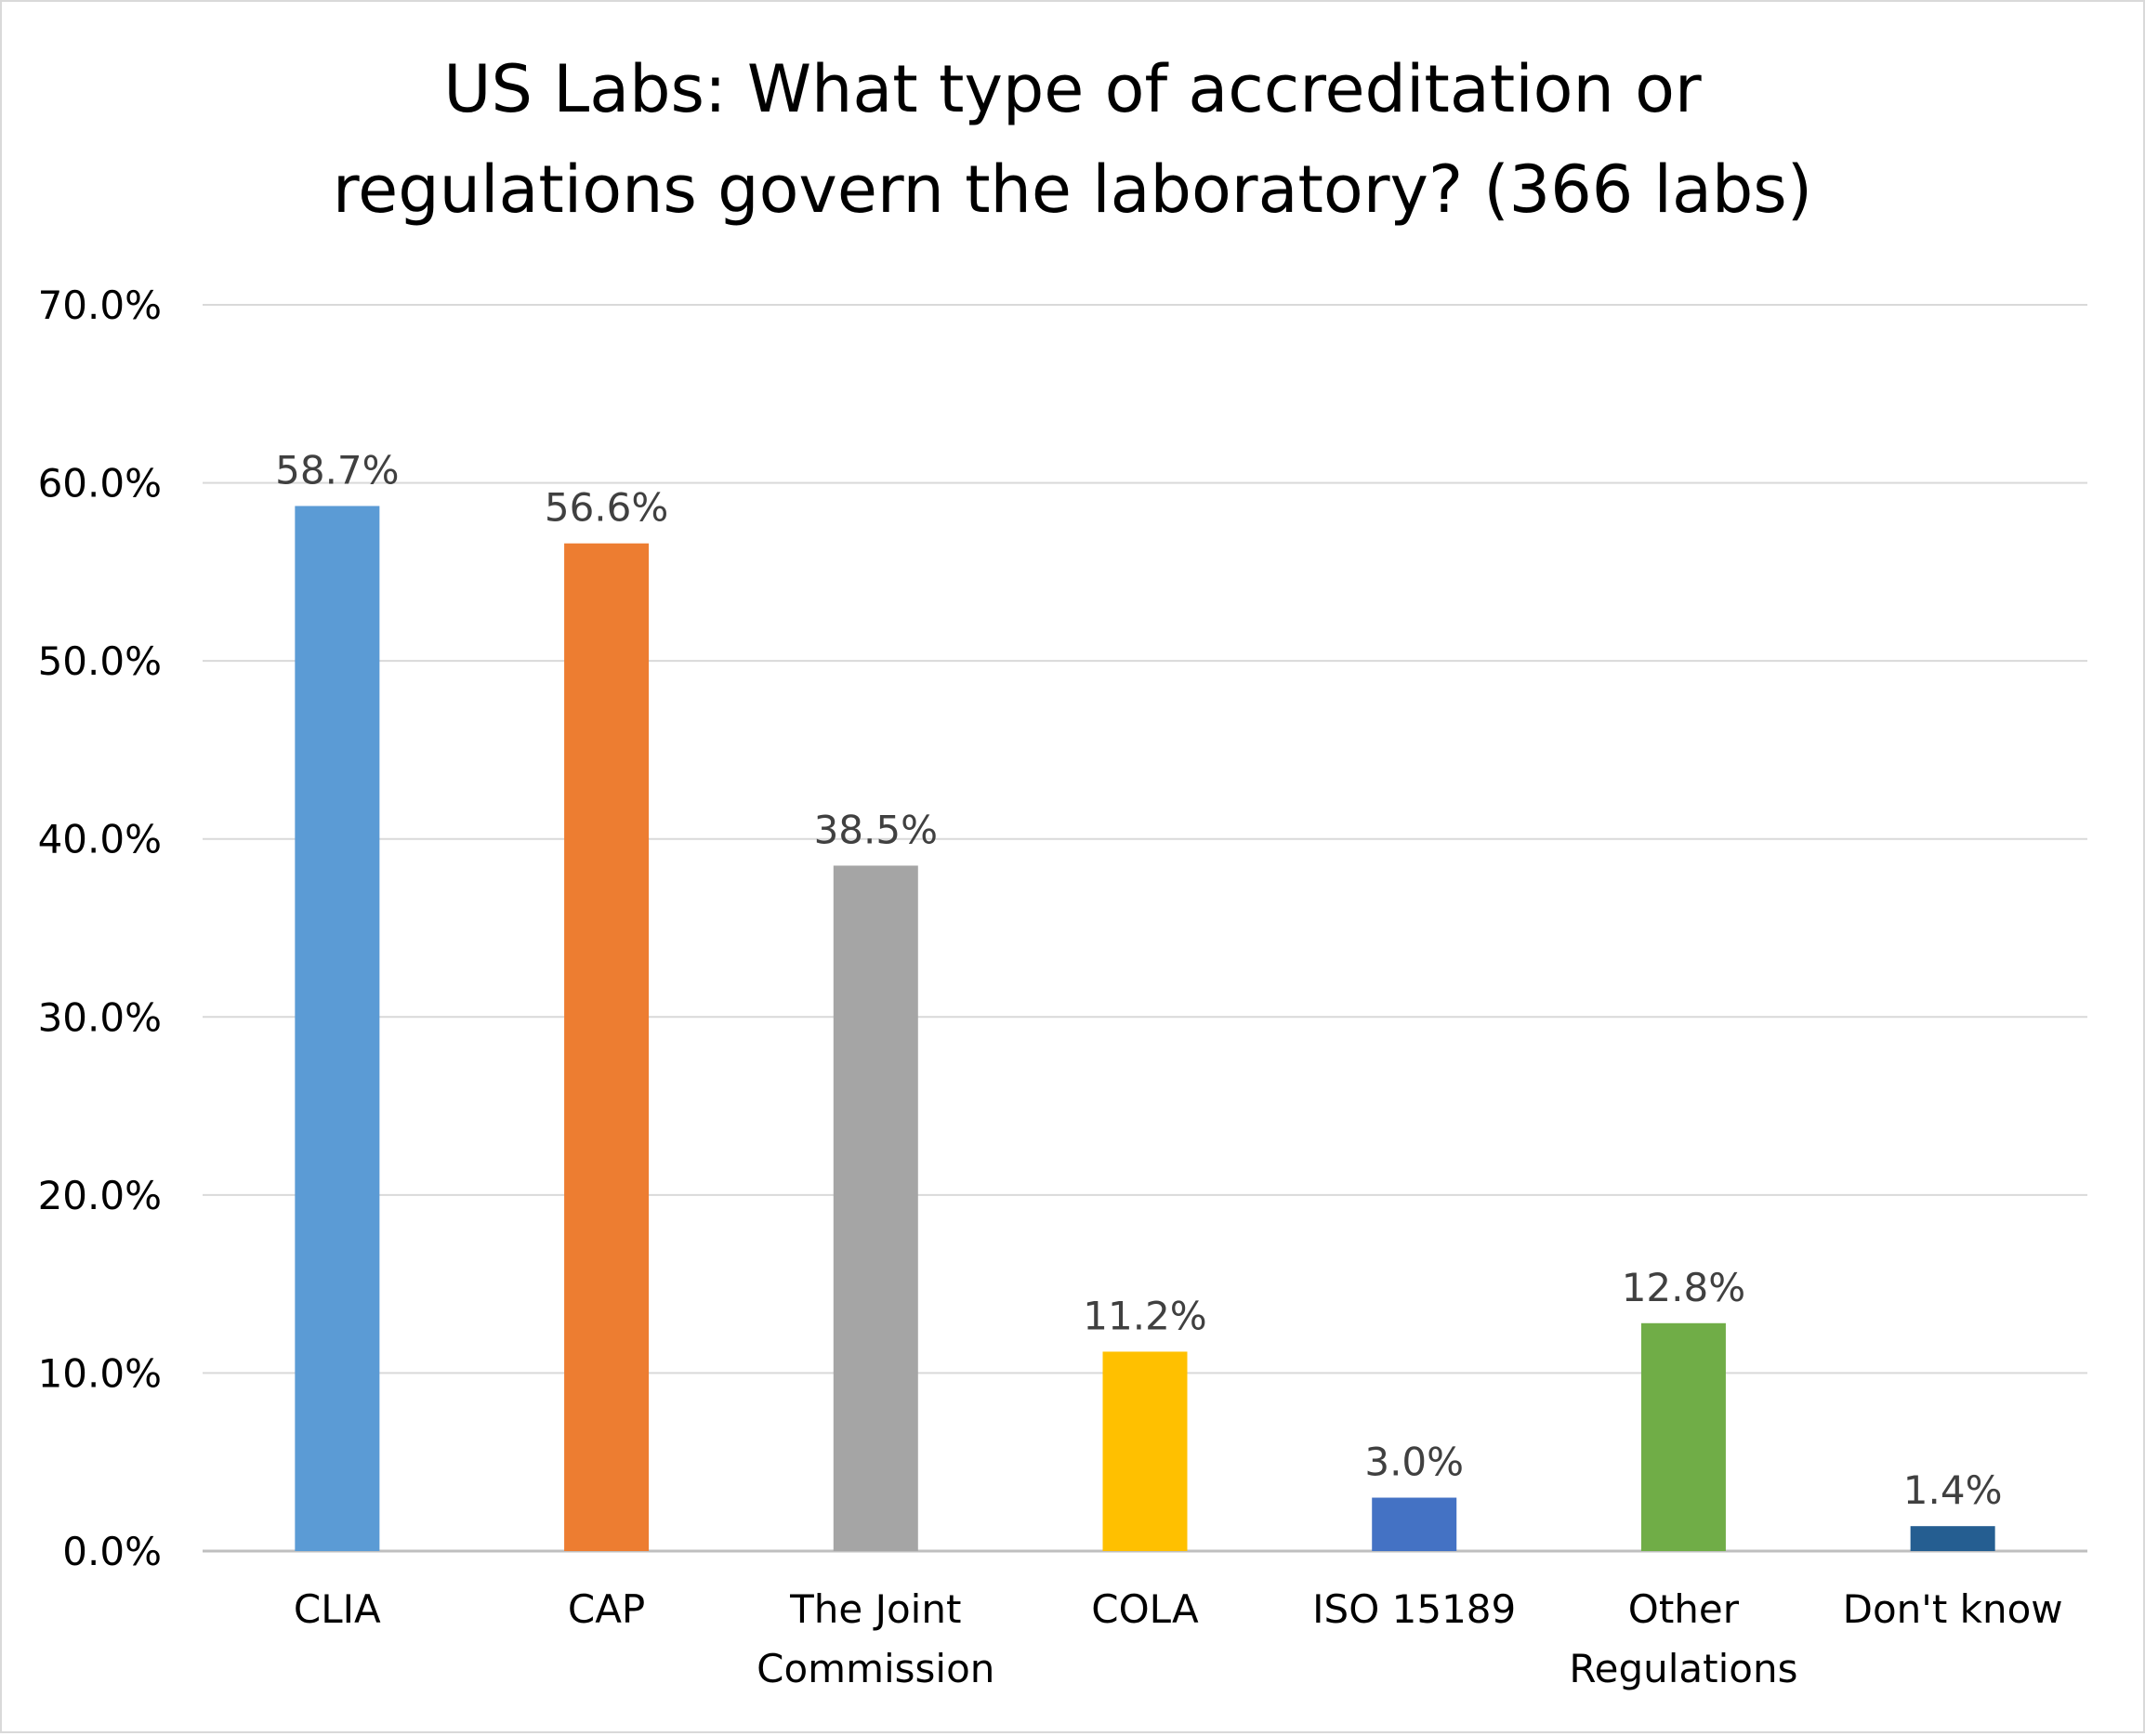  Describe the element at coordinates (337, 470) in the screenshot. I see `data-label: 58.7%` at that location.